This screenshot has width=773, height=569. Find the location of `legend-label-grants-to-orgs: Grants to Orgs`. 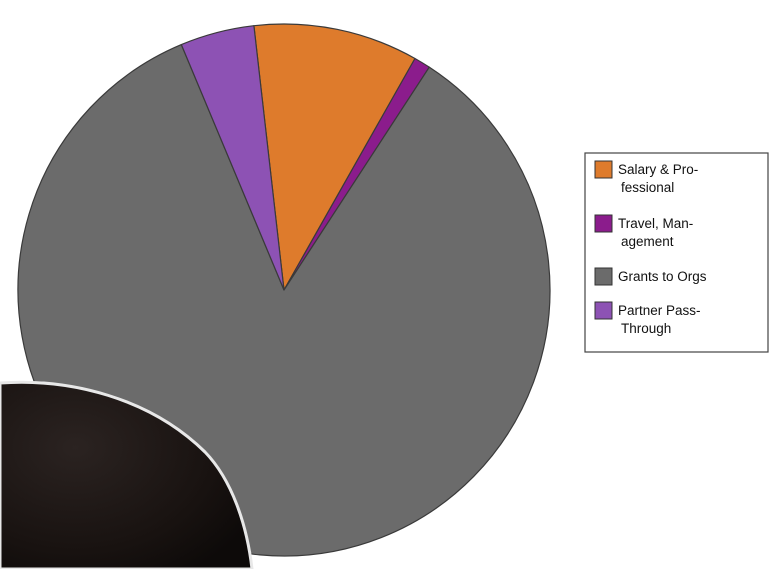

legend-label-grants-to-orgs: Grants to Orgs is located at coordinates (662, 276).